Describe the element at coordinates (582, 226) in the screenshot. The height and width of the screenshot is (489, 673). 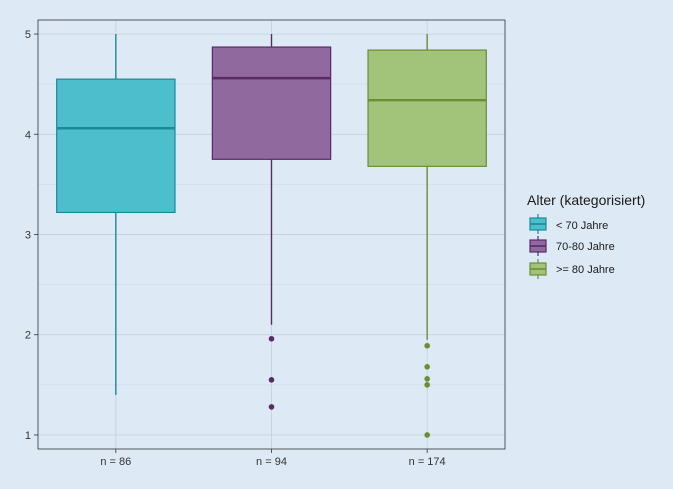
I see `legend-label-1: < 70 Jahre` at that location.